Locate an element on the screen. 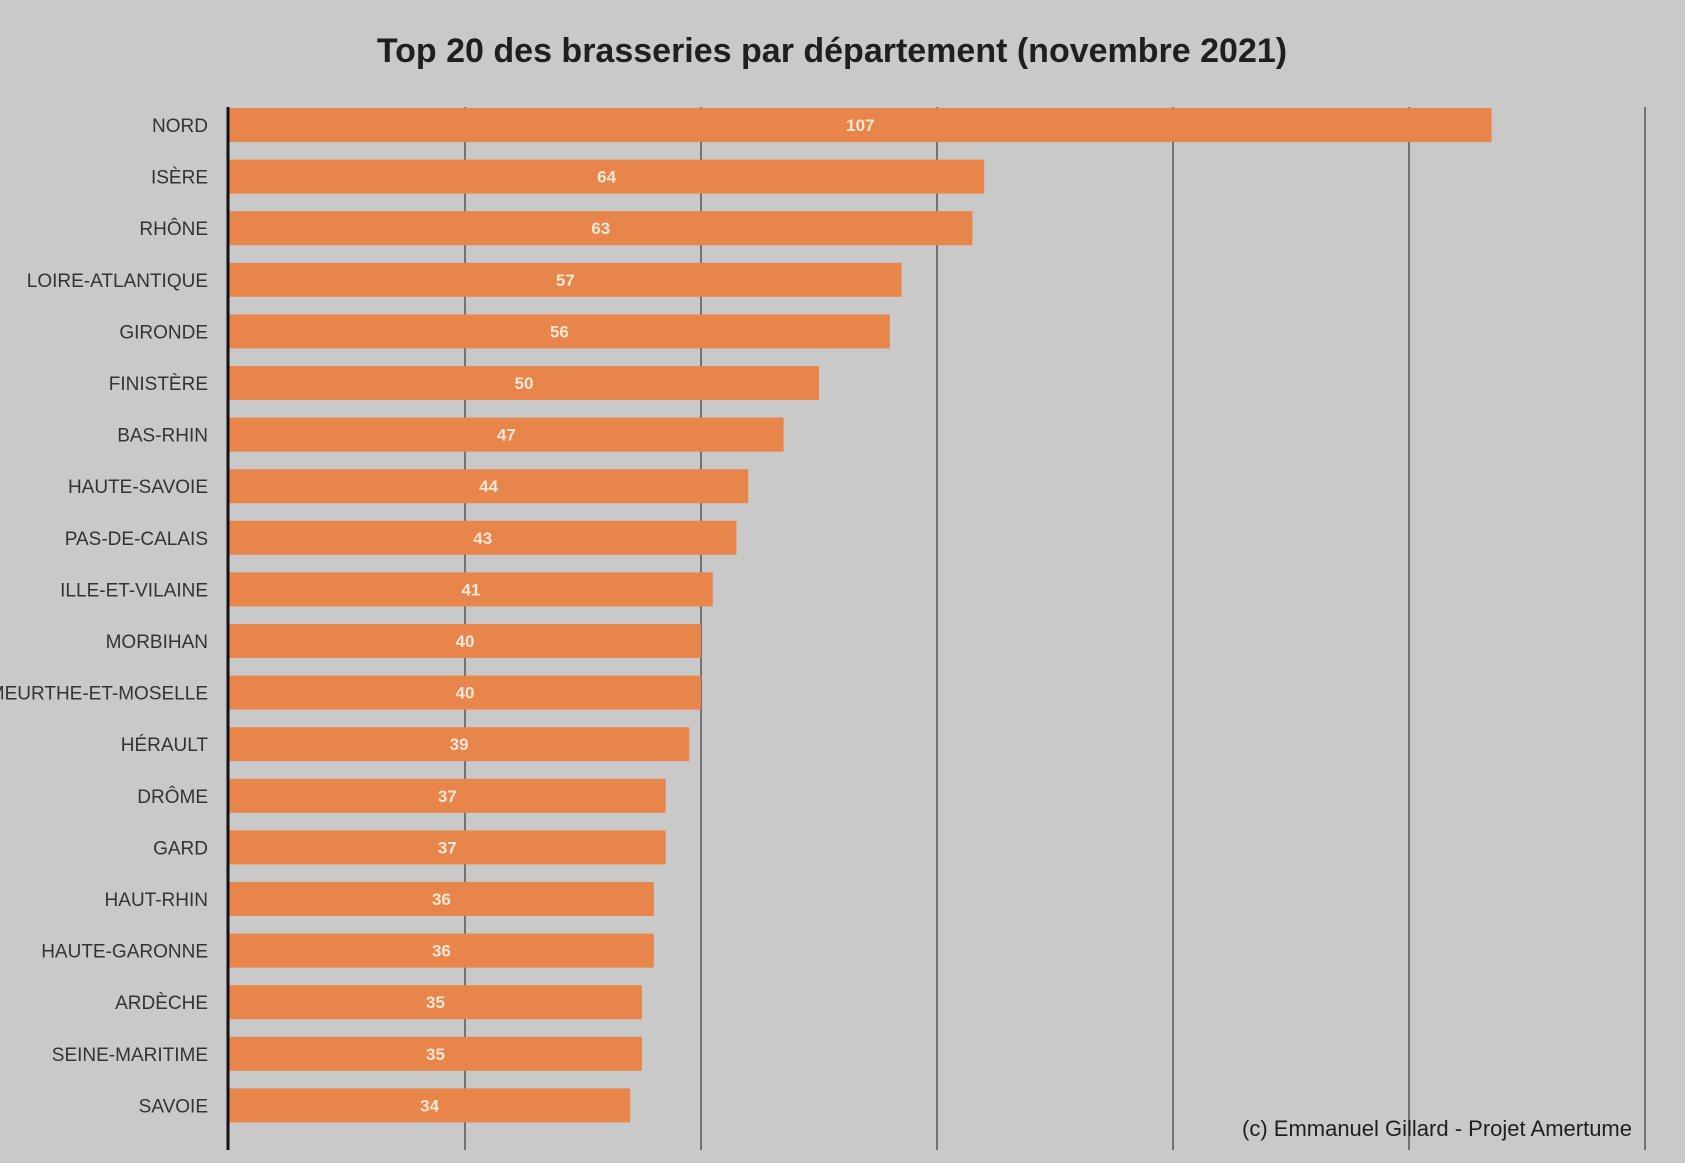  data-label: 56 is located at coordinates (559, 331).